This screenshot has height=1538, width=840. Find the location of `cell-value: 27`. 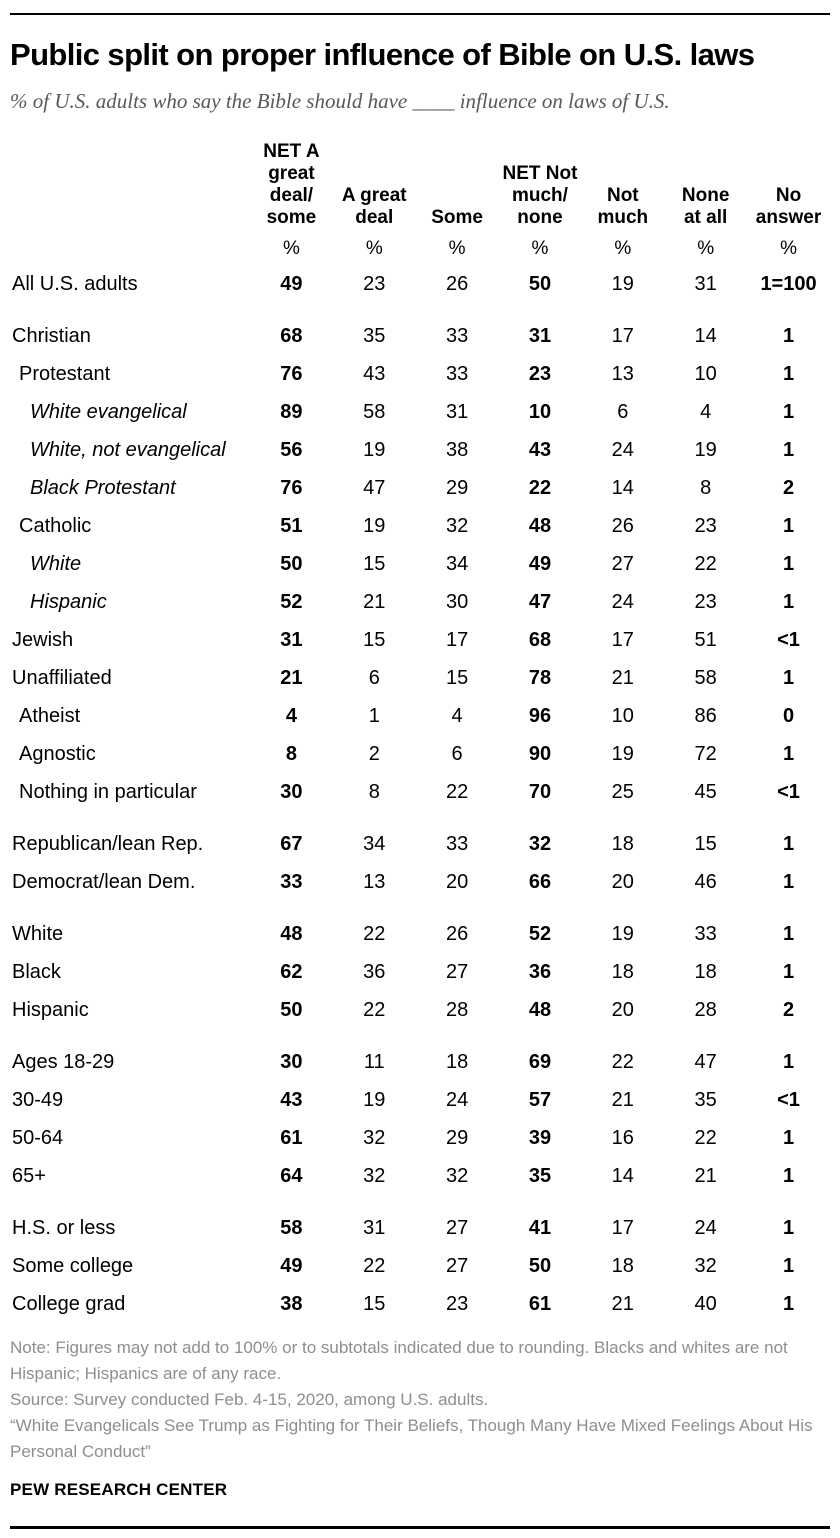

cell-value: 27 is located at coordinates (622, 564).